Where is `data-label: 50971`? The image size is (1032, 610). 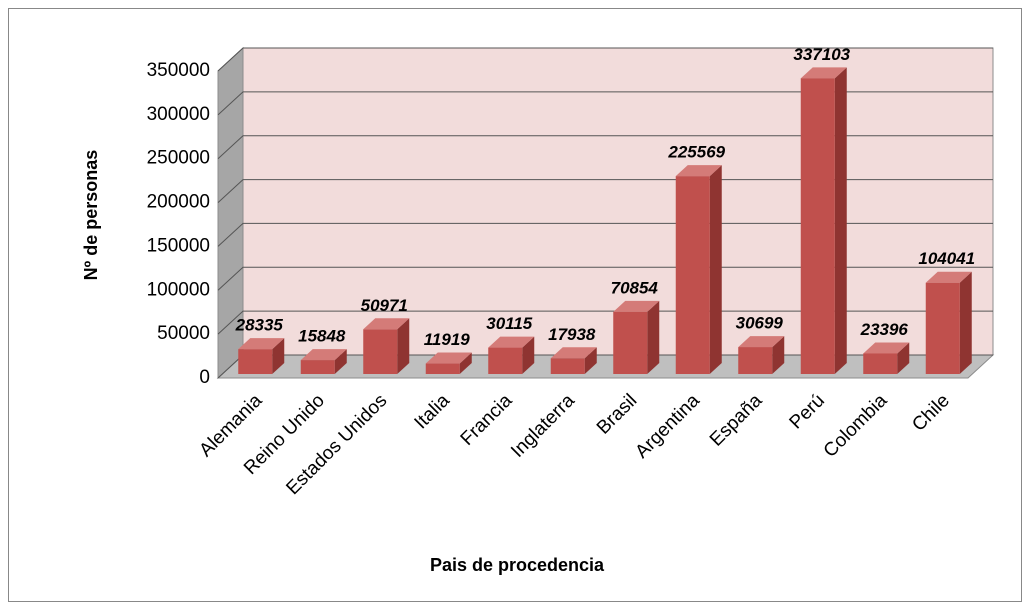
data-label: 50971 is located at coordinates (384, 305).